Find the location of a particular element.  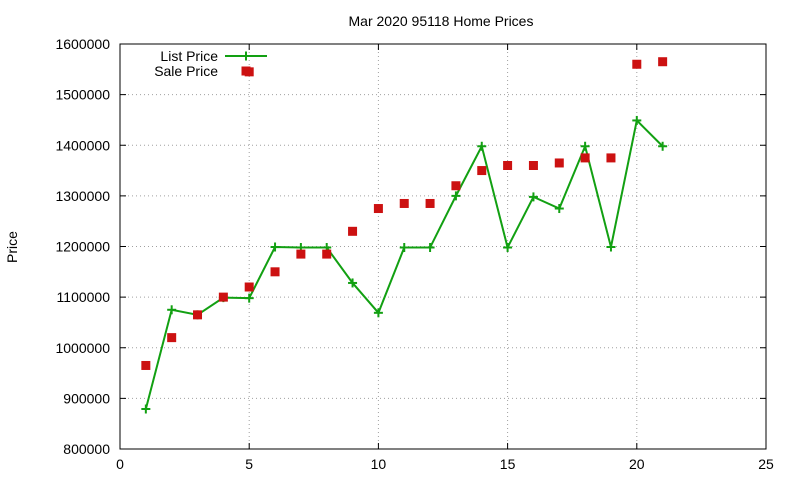

y-axis-label: Price is located at coordinates (12, 247).